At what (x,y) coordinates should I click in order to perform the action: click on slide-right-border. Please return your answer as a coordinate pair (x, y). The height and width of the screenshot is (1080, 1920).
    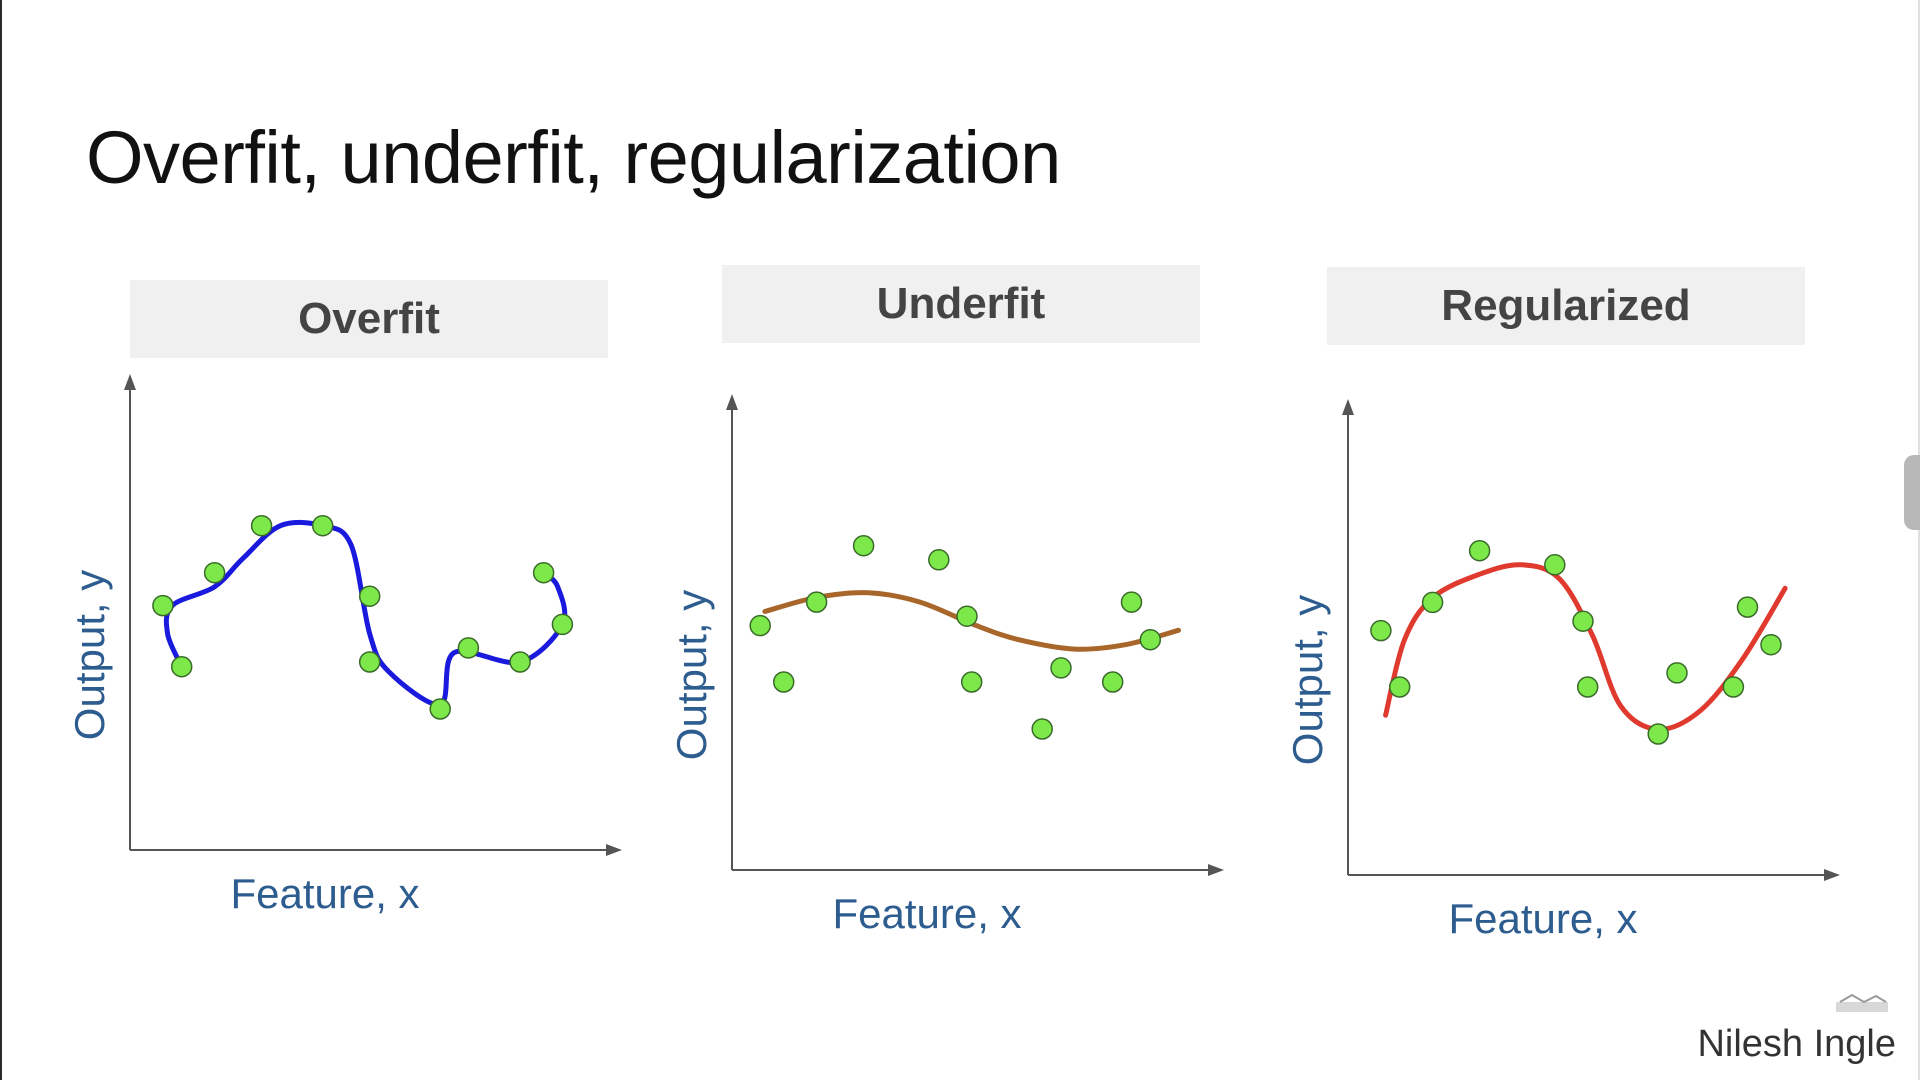
    Looking at the image, I should click on (1919, 540).